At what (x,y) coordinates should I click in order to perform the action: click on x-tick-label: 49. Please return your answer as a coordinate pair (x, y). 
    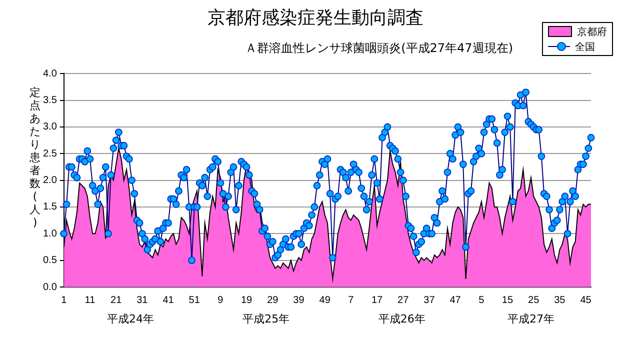
    Looking at the image, I should click on (325, 300).